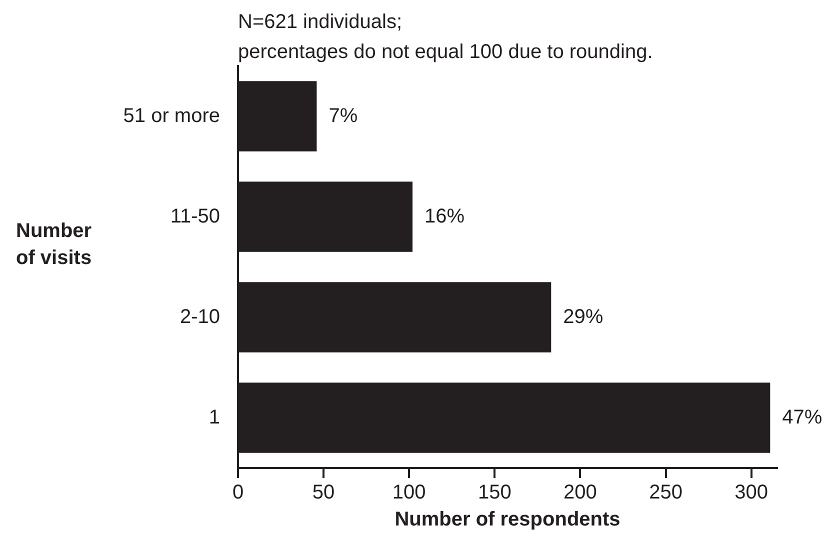 Image resolution: width=835 pixels, height=544 pixels. I want to click on x-tick-label: 0, so click(238, 493).